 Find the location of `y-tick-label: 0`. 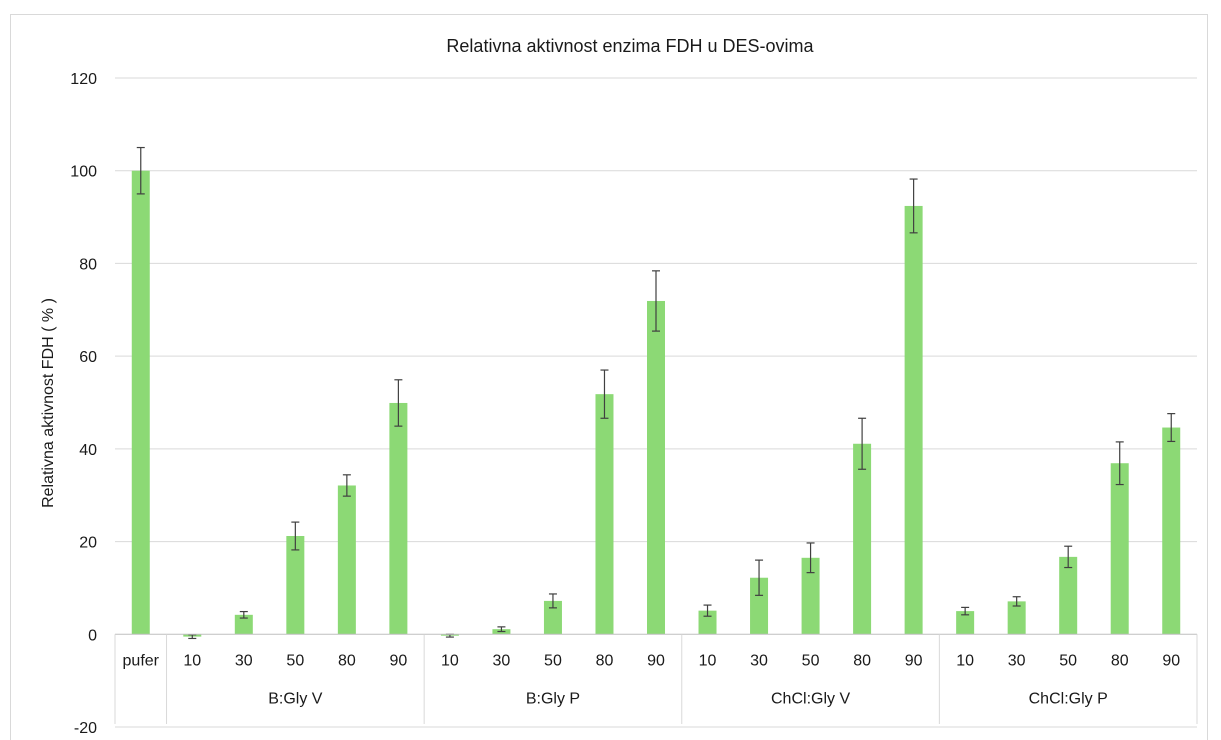

y-tick-label: 0 is located at coordinates (92, 635).